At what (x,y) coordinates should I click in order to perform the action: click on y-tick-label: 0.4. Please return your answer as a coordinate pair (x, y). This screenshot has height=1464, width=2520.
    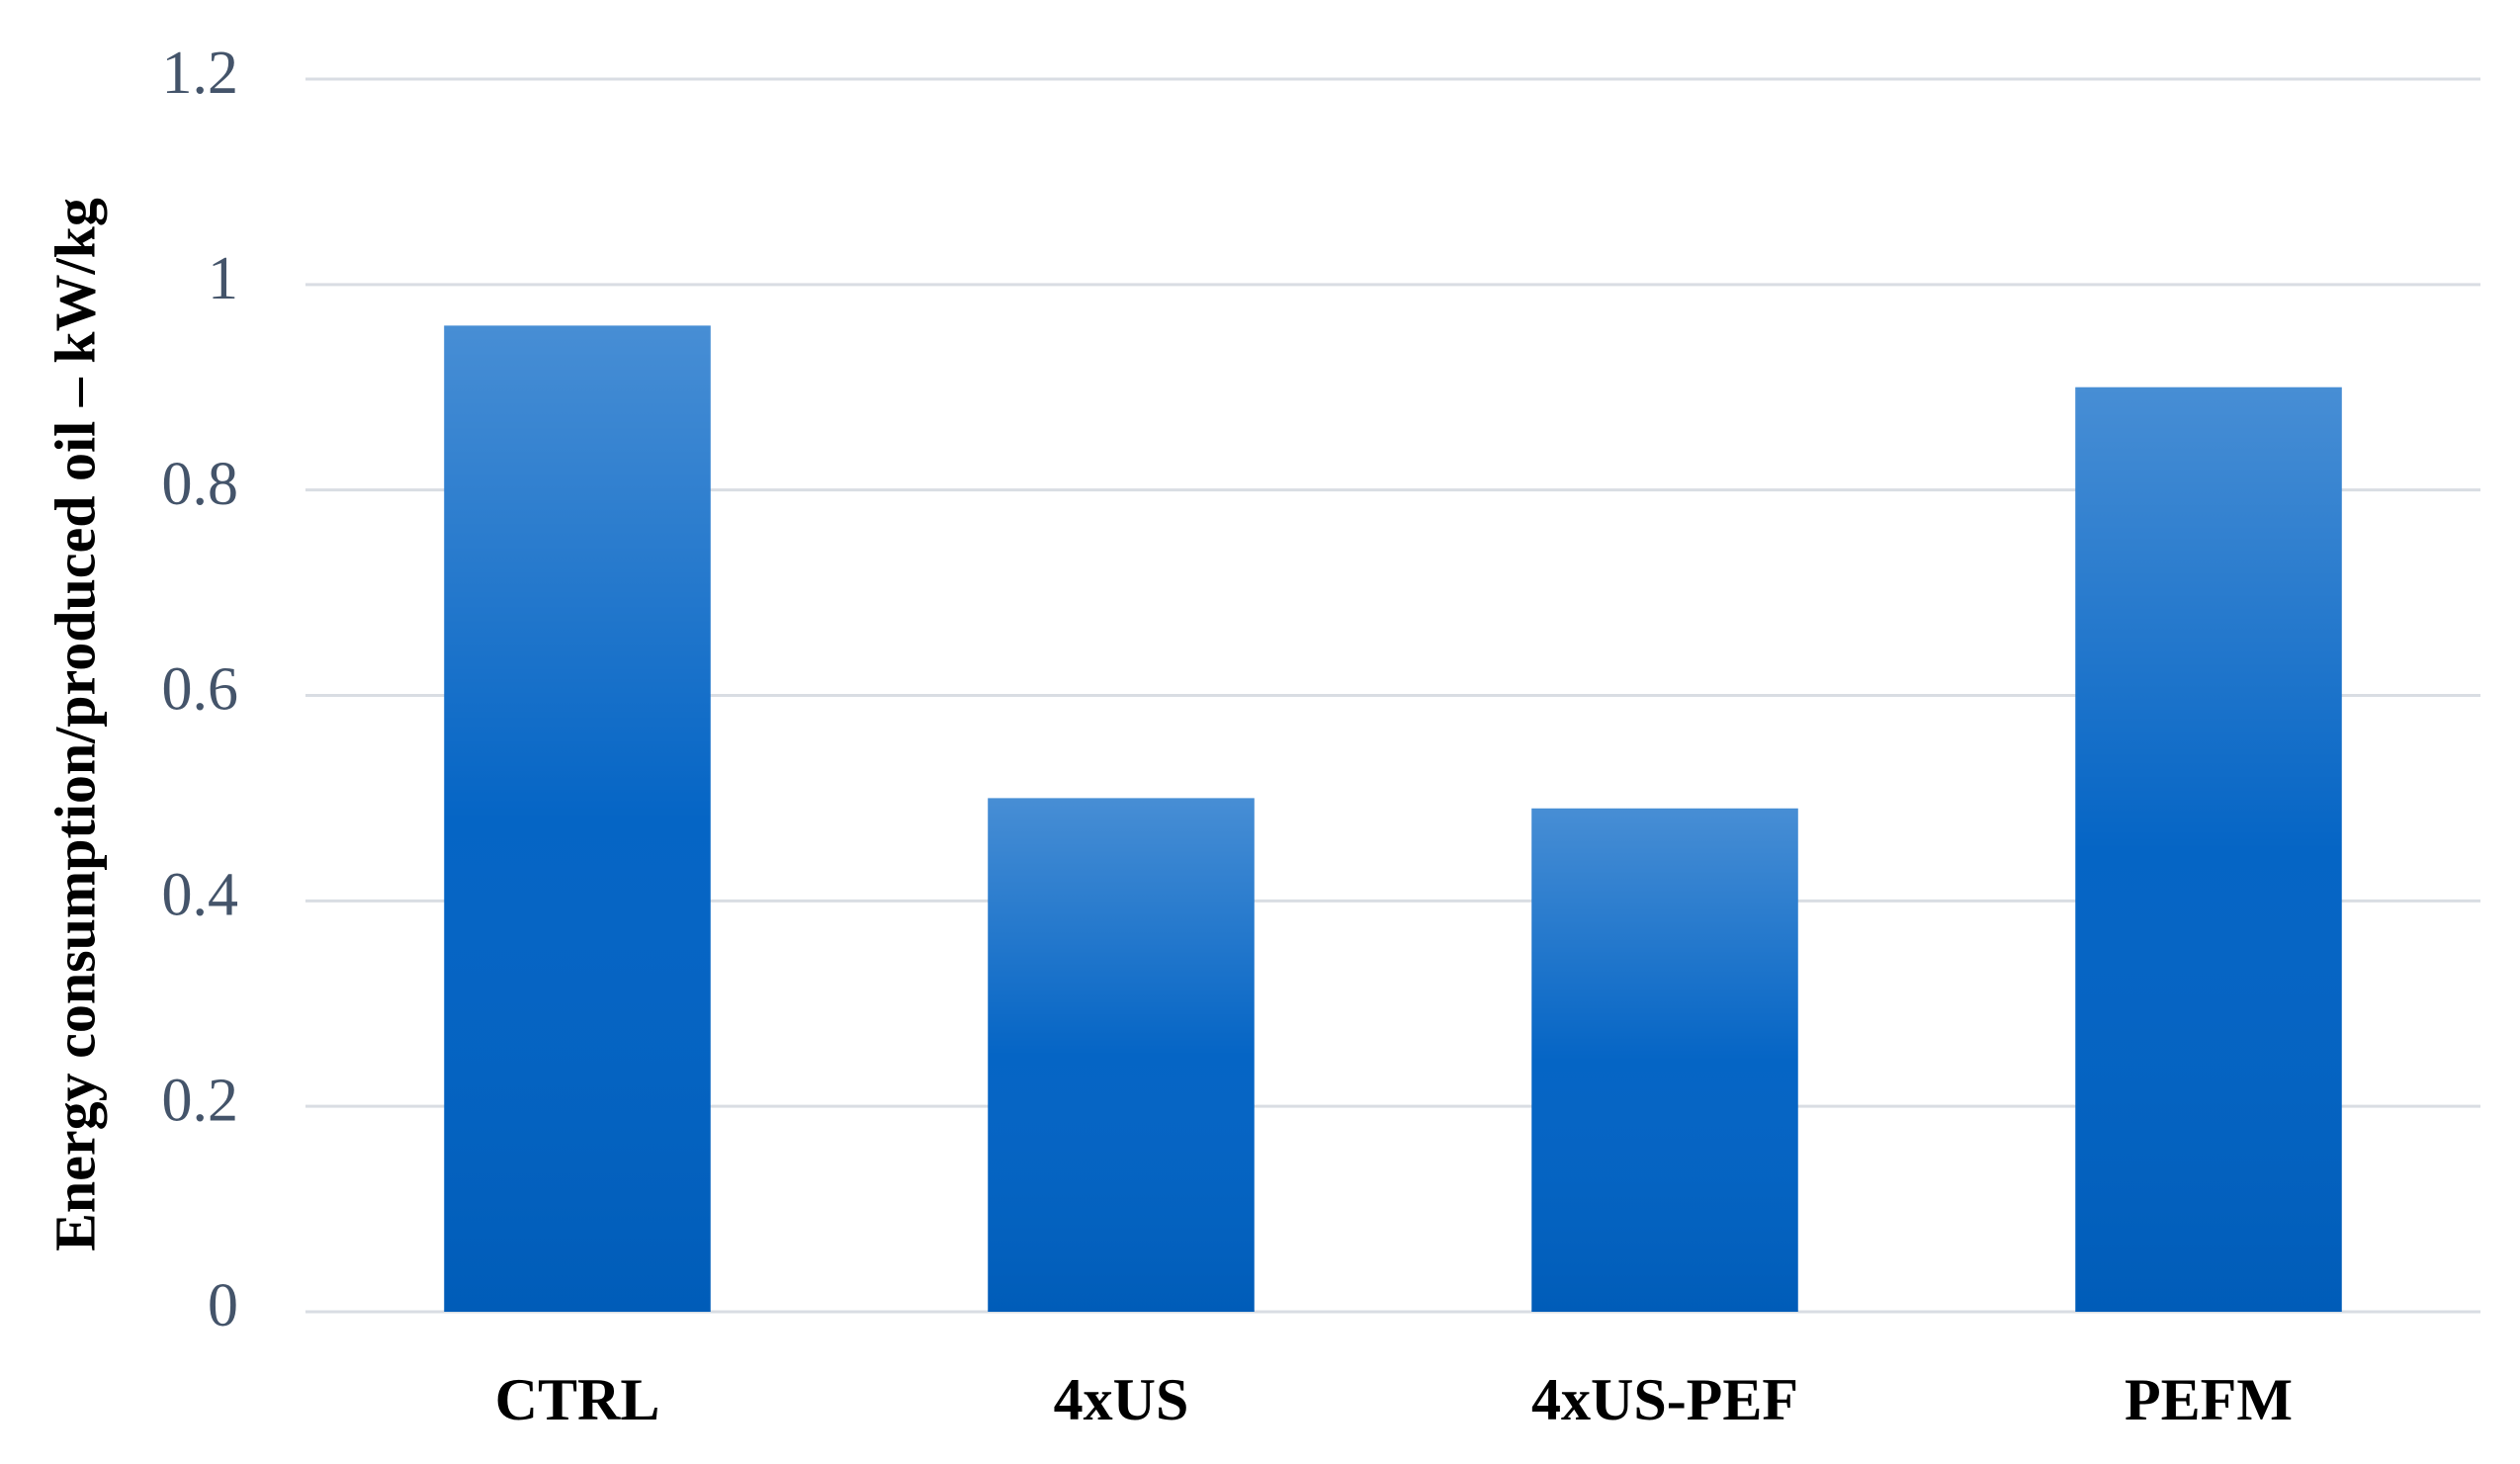
    Looking at the image, I should click on (200, 895).